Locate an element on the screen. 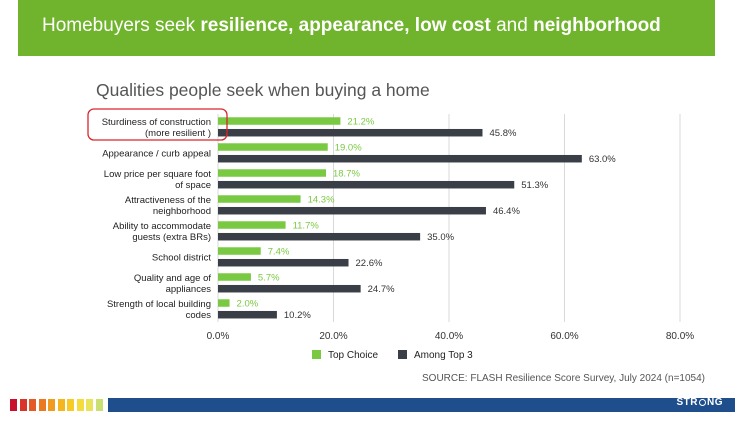  category-label: Strength of local building is located at coordinates (159, 304).